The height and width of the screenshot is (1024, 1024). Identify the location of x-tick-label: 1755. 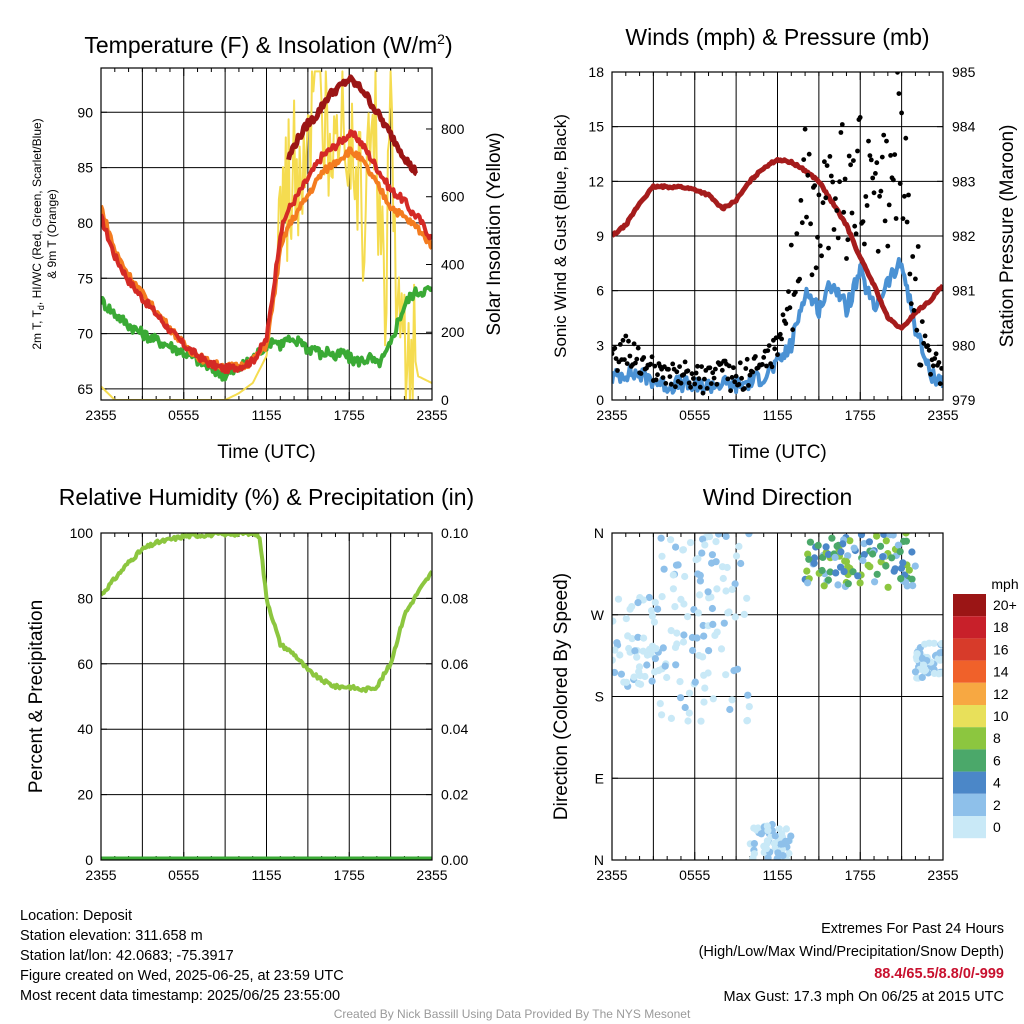
(860, 875).